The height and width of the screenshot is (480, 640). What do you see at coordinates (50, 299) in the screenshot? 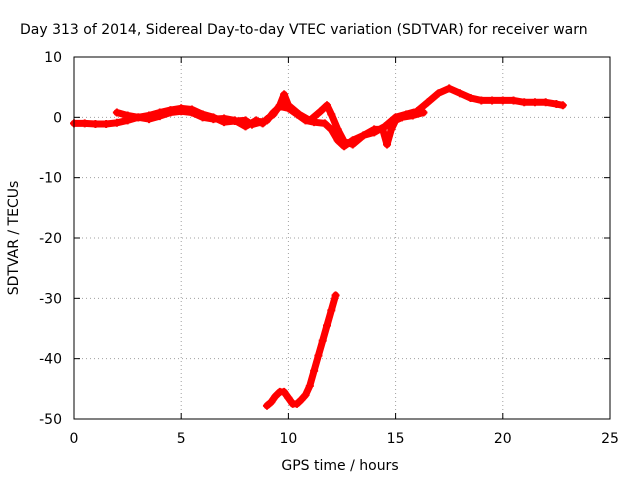
I see `y-tick-label: -30` at bounding box center [50, 299].